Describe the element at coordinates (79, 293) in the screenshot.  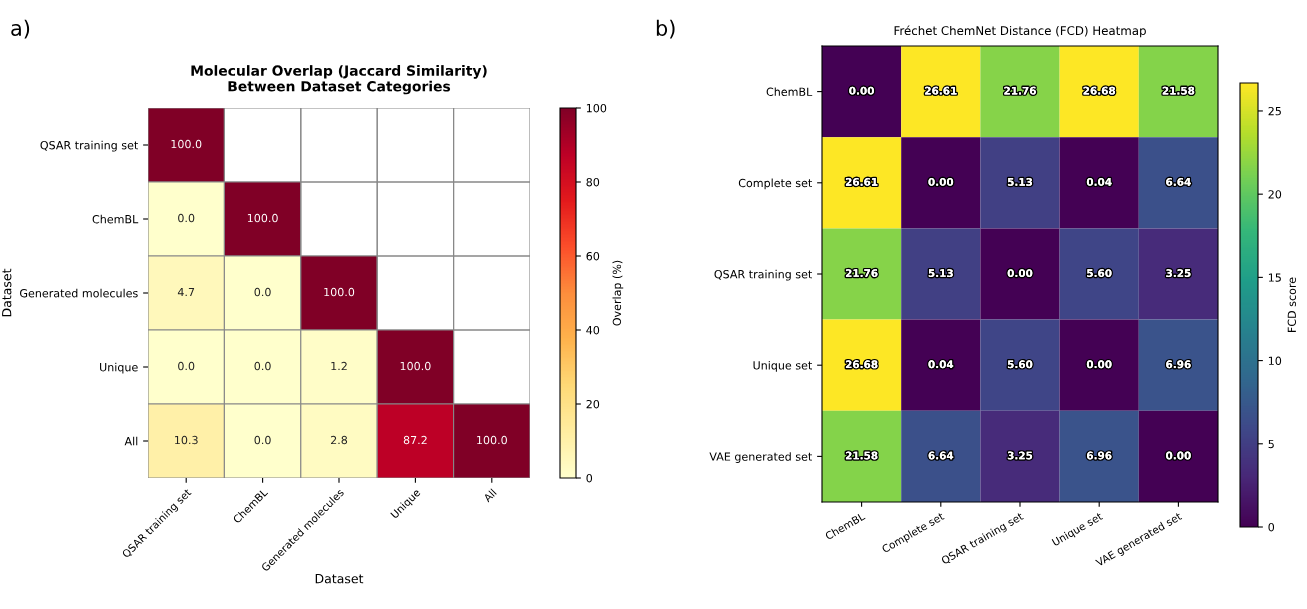
I see `y-tick-label: Generated molecules` at that location.